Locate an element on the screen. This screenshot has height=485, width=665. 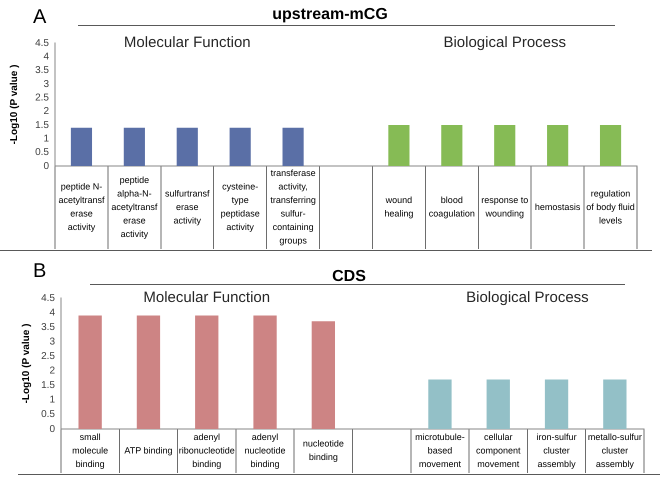
x-tick-label: ATP binding is located at coordinates (148, 450).